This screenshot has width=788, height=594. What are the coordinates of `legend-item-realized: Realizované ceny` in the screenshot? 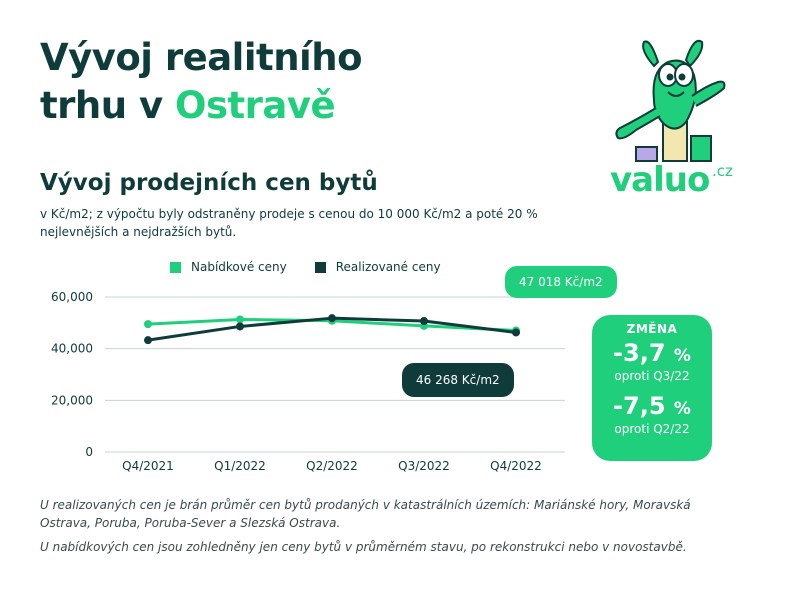 It's located at (377, 267).